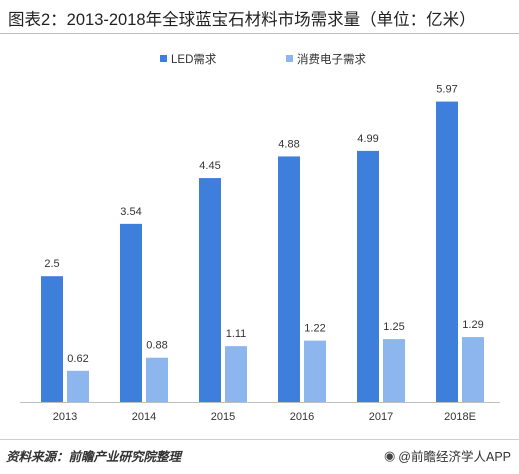 This screenshot has width=519, height=474. I want to click on bar-consumer-2013, so click(78, 386).